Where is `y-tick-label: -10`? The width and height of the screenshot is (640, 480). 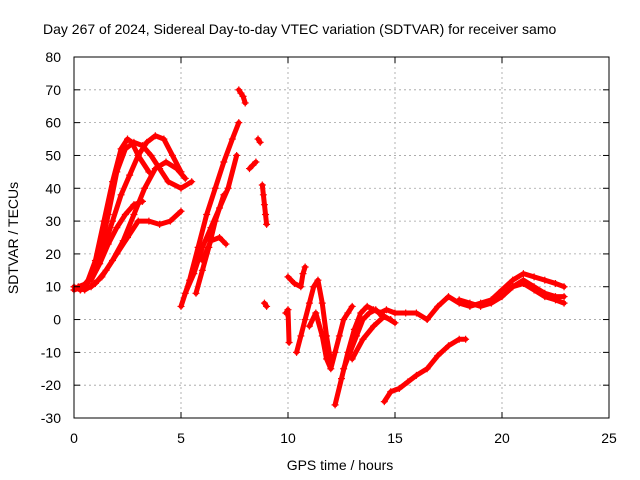
y-tick-label: -10 is located at coordinates (51, 352).